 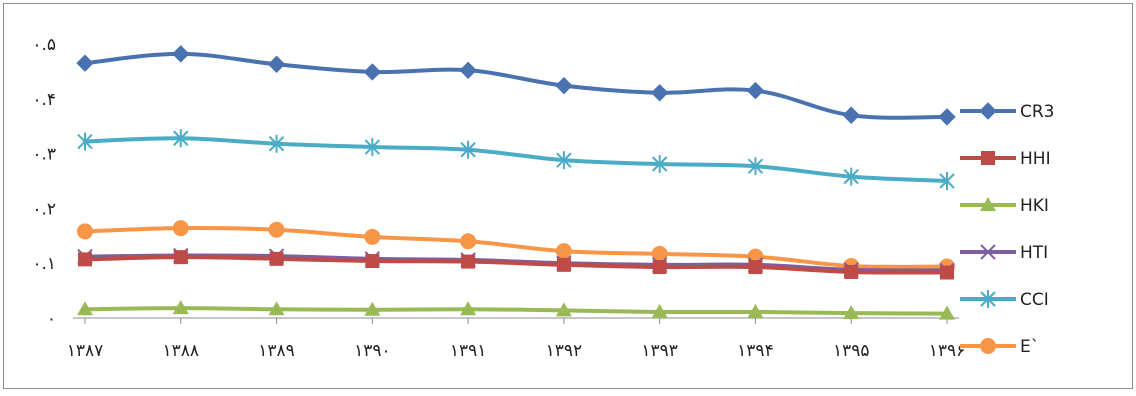 I want to click on x-tick-label: ۱۳۹۵, so click(x=851, y=351).